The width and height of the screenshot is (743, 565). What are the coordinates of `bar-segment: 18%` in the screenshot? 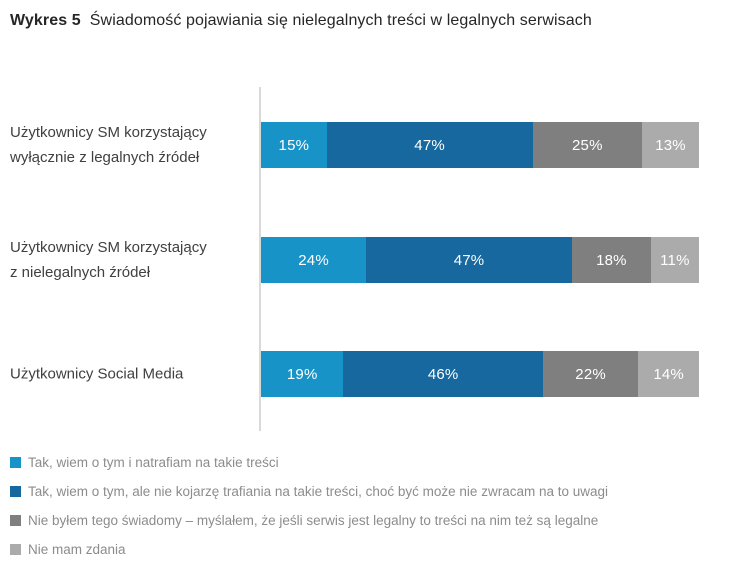 It's located at (611, 260).